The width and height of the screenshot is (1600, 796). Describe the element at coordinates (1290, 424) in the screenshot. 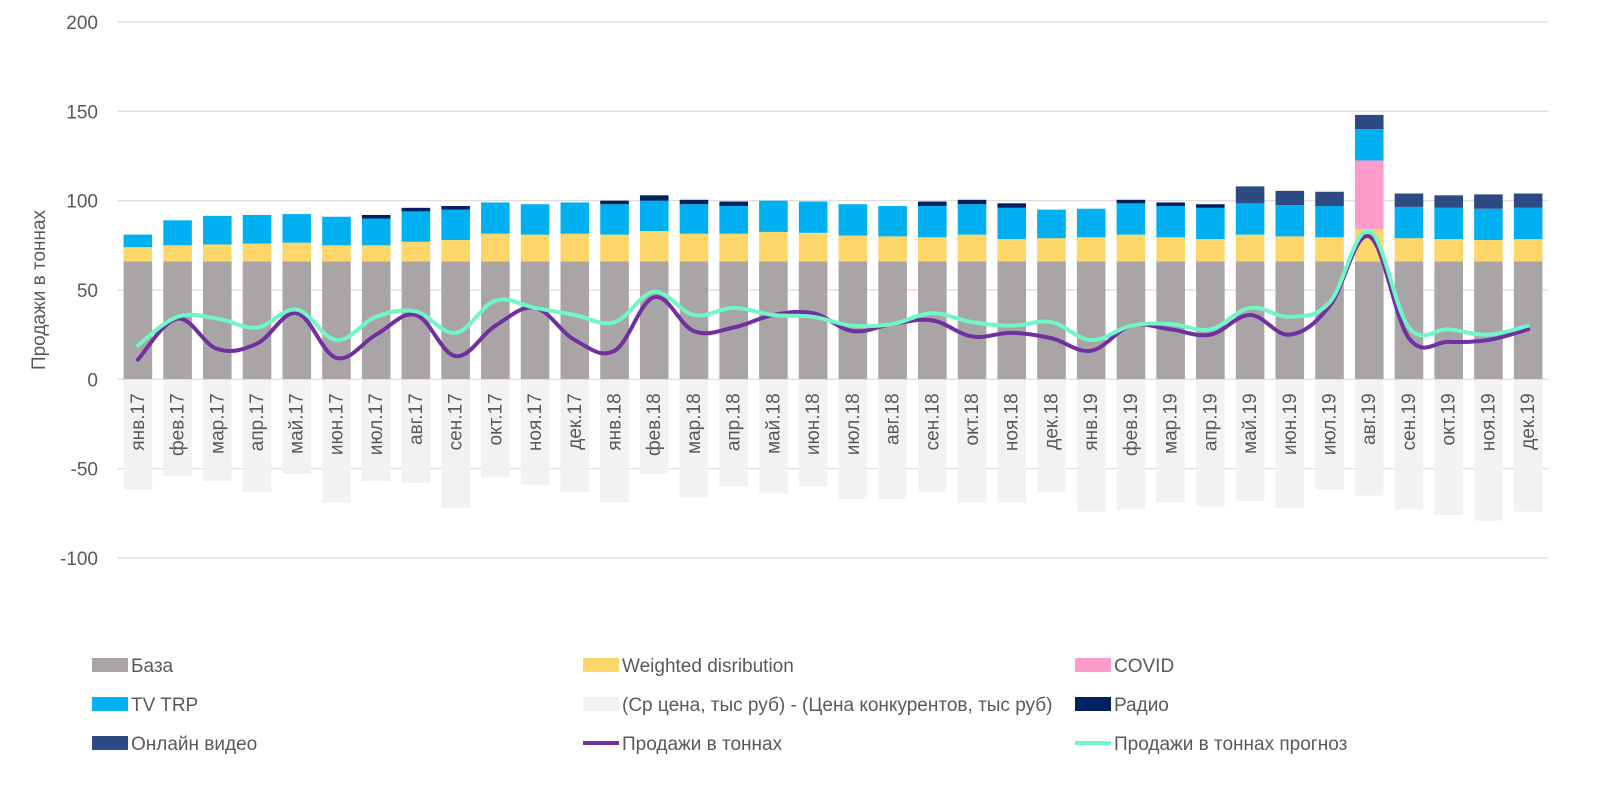

I see `x-tick-label: июн.19` at that location.